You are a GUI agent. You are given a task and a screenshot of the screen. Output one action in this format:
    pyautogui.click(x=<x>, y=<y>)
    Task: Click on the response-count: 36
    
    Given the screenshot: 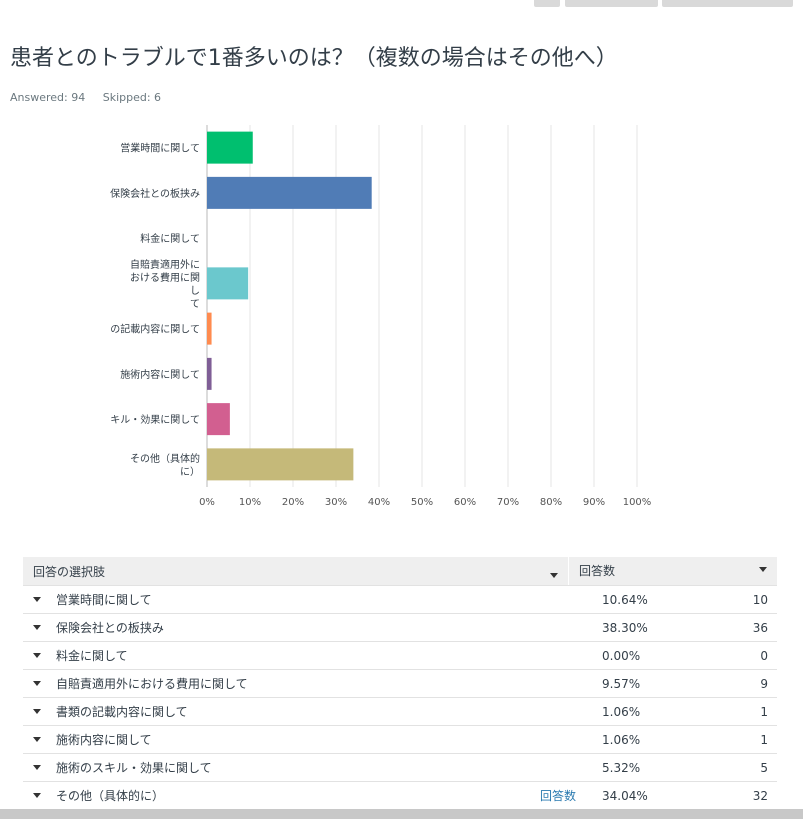 What is the action you would take?
    pyautogui.click(x=760, y=627)
    